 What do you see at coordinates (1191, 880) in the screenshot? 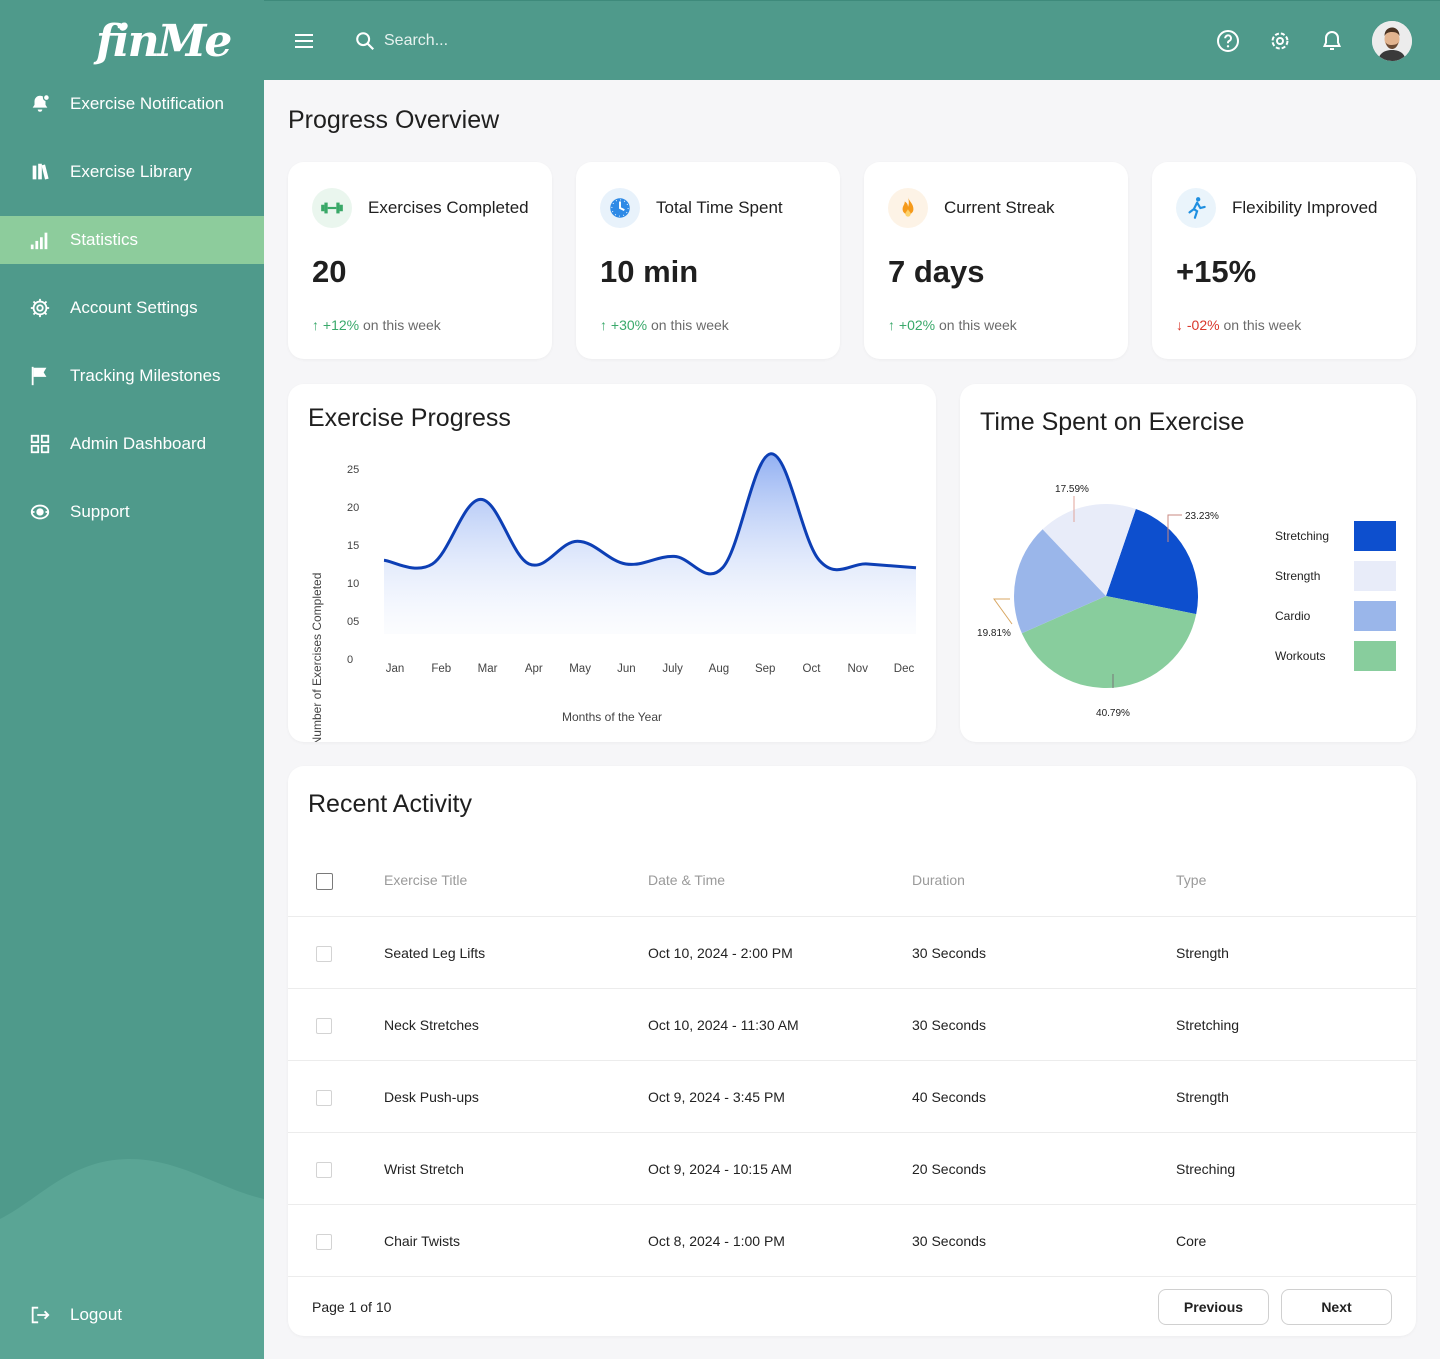
I see `column-header-type: Type` at bounding box center [1191, 880].